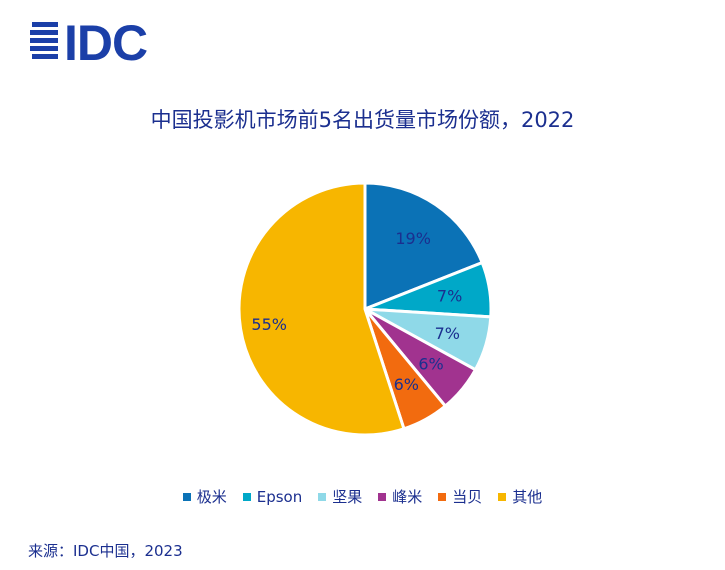 This screenshot has height=570, width=725. What do you see at coordinates (105, 41) in the screenshot?
I see `idc-logo-text: IDC` at bounding box center [105, 41].